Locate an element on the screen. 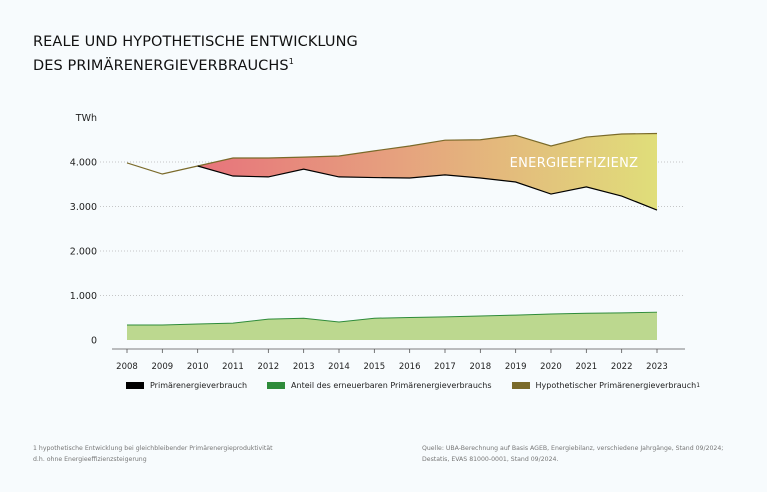  x-tick-label: 2017 is located at coordinates (445, 367).